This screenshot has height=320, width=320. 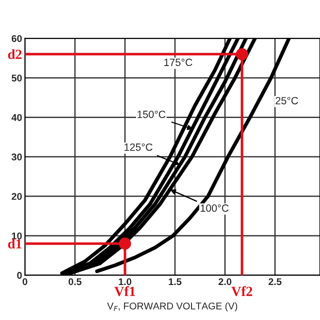 What do you see at coordinates (125, 291) in the screenshot?
I see `annotation: Vf1` at bounding box center [125, 291].